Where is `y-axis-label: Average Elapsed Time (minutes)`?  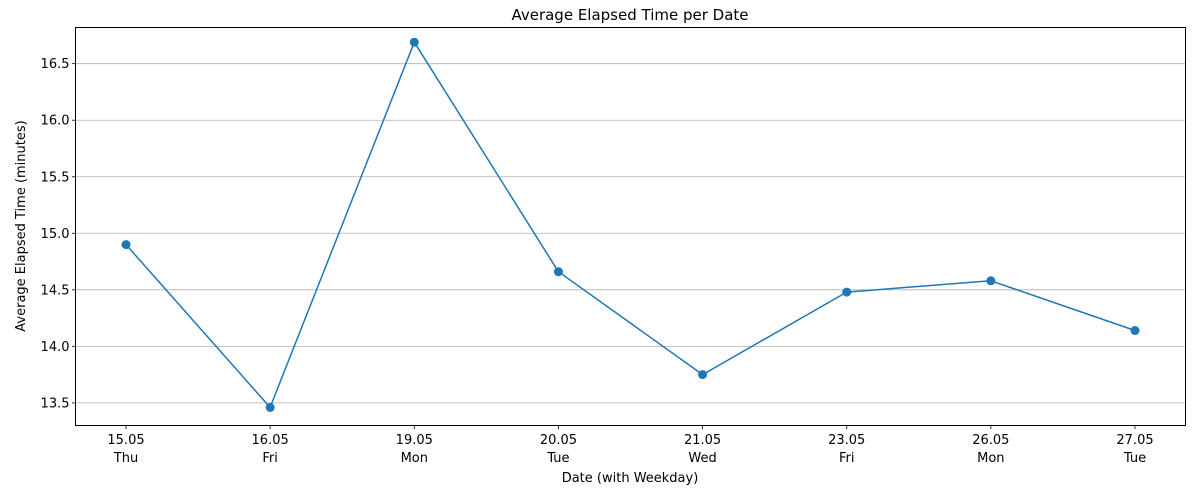
y-axis-label: Average Elapsed Time (minutes) is located at coordinates (21, 225).